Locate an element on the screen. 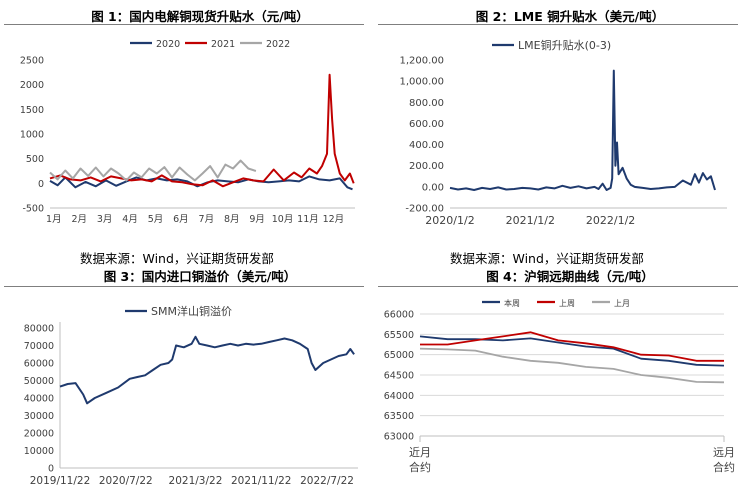  fig1-x-tick-label: 9月 is located at coordinates (257, 219).